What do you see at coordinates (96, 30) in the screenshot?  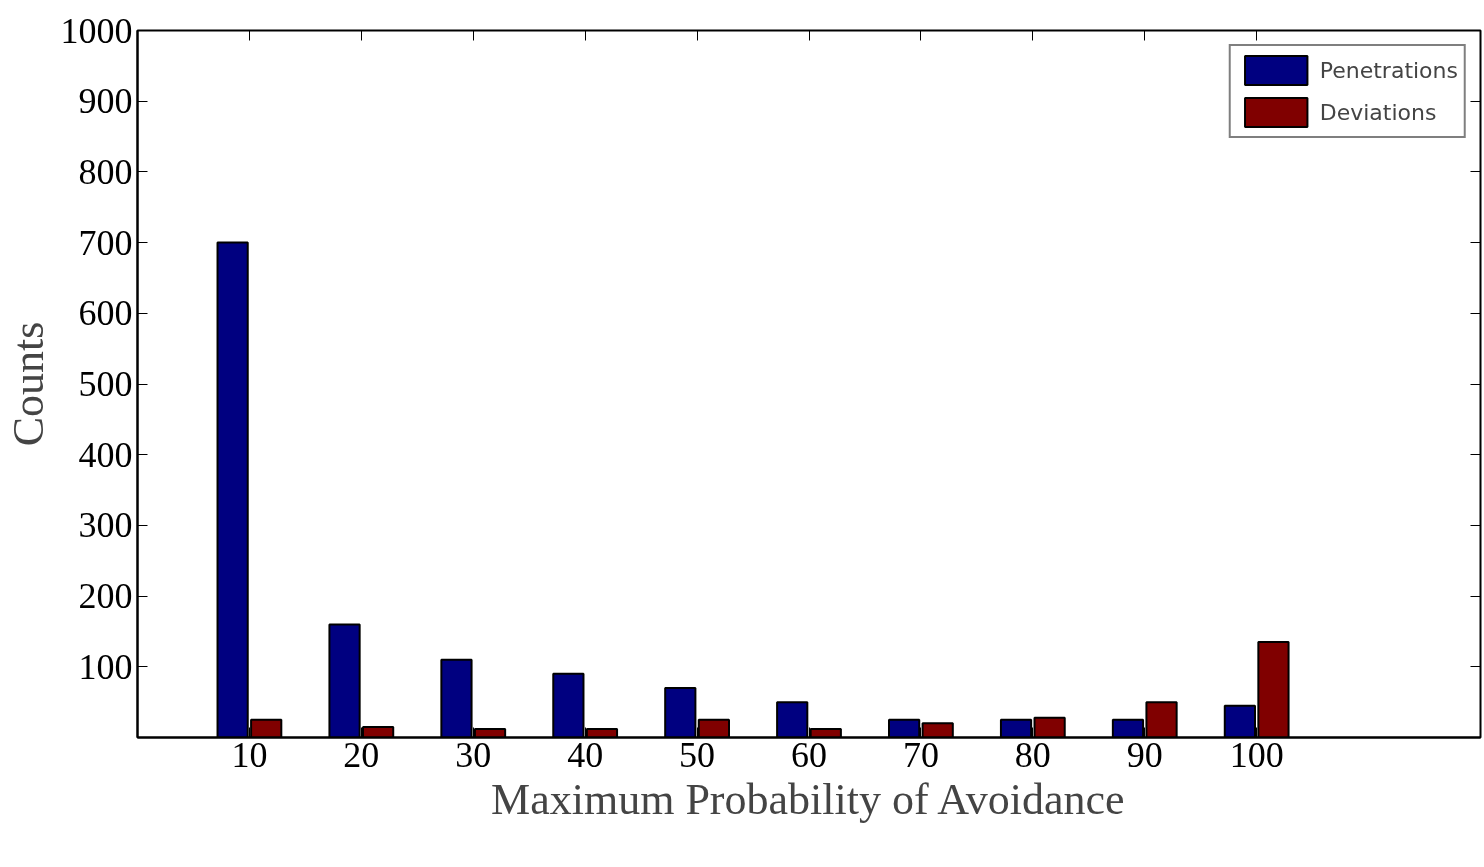 I see `y-tick-label: 1000` at bounding box center [96, 30].